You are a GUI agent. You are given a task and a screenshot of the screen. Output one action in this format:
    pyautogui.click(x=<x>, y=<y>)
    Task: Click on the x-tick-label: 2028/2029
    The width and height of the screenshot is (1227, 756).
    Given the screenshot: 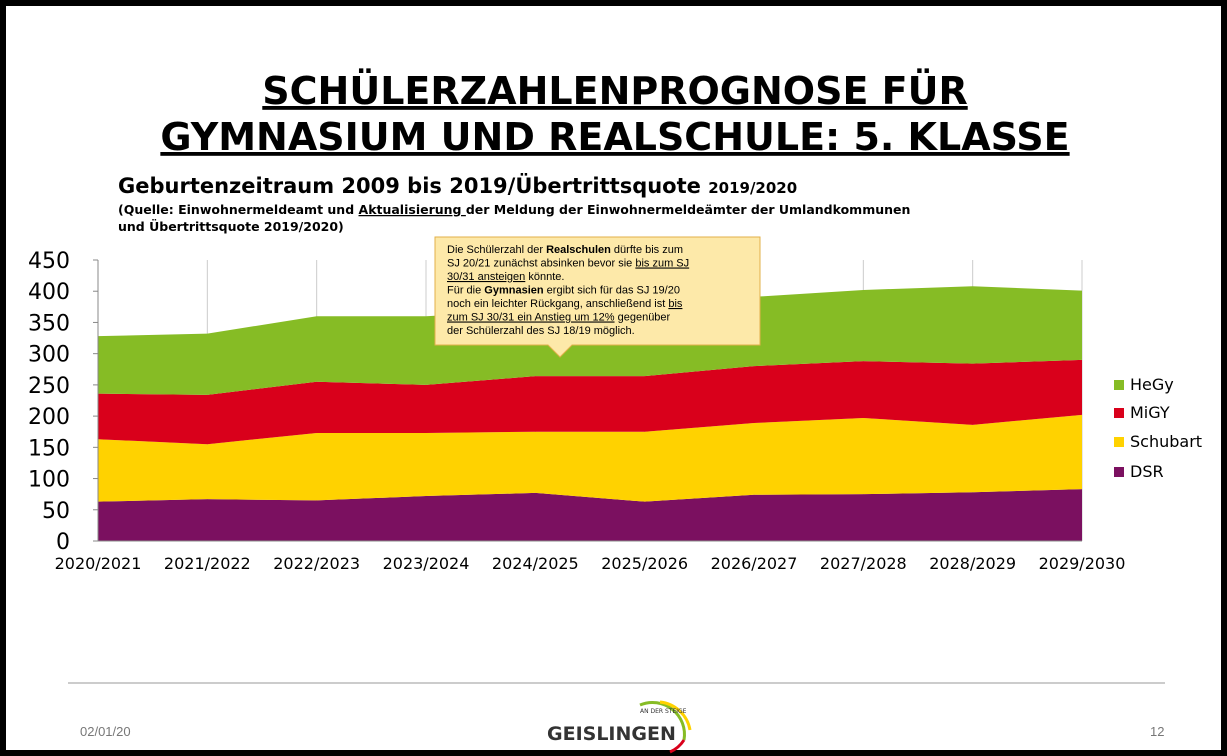 What is the action you would take?
    pyautogui.click(x=972, y=563)
    